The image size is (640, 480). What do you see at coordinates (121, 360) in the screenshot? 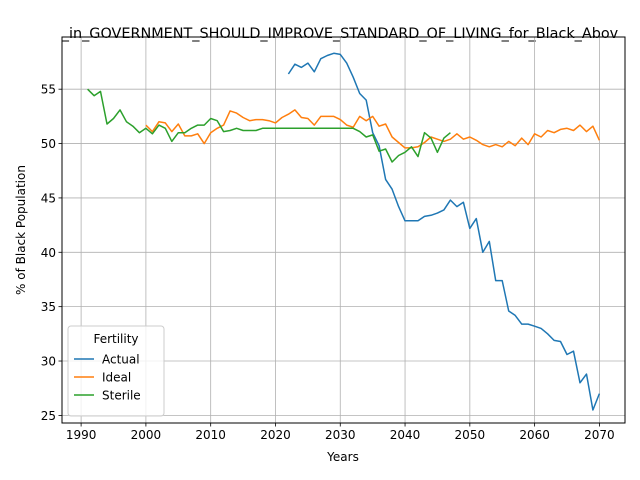
I see `legend-label-actual: Actual` at bounding box center [121, 360].